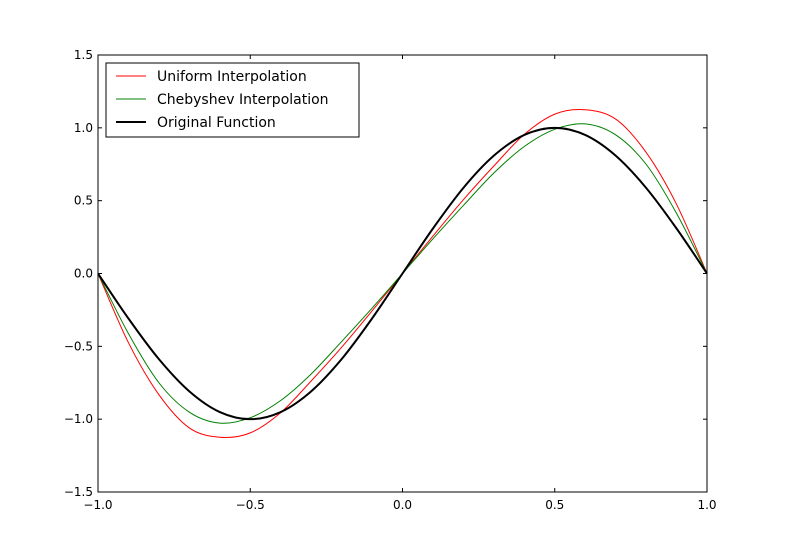  I want to click on legend-label-chebyshev: Chebyshev Interpolation, so click(243, 100).